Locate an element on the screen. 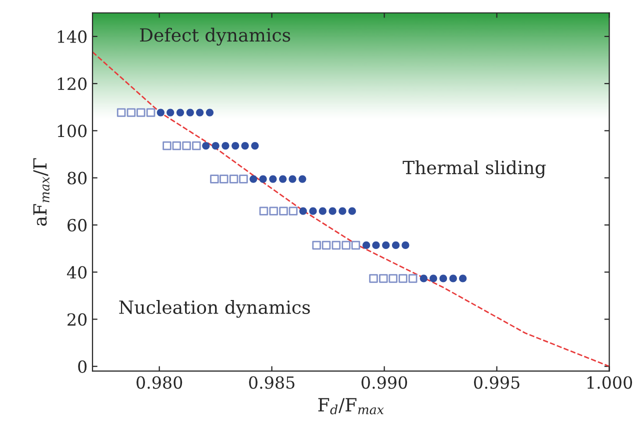 This screenshot has height=429, width=638. y-tick-label: 20 is located at coordinates (77, 319).